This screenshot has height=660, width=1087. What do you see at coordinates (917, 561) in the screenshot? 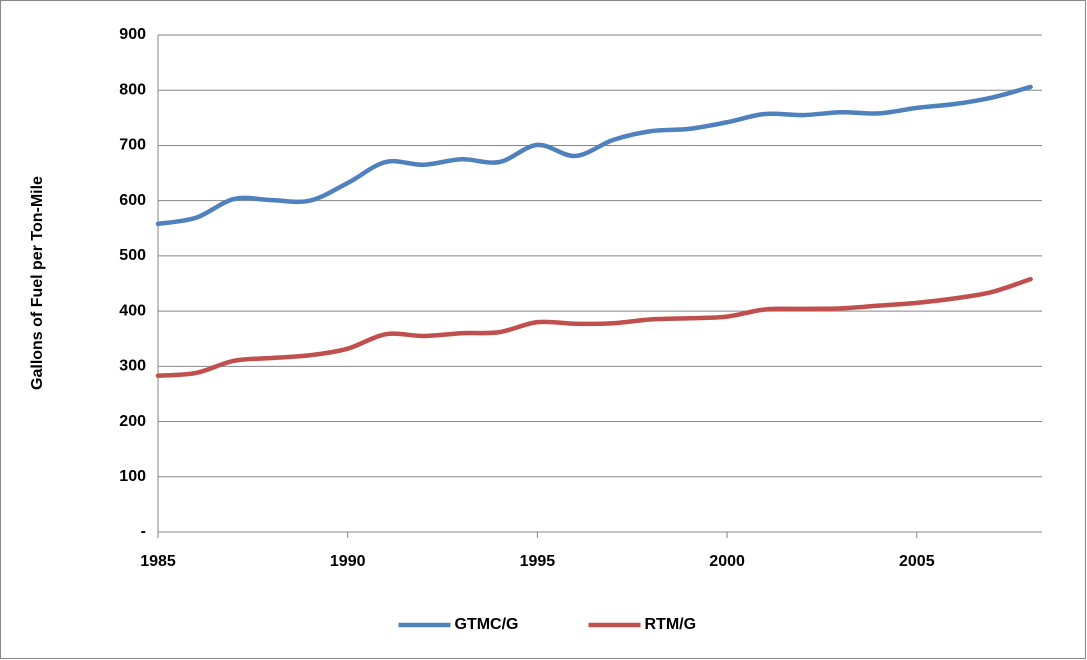
I see `x-tick-label: 2005` at bounding box center [917, 561].